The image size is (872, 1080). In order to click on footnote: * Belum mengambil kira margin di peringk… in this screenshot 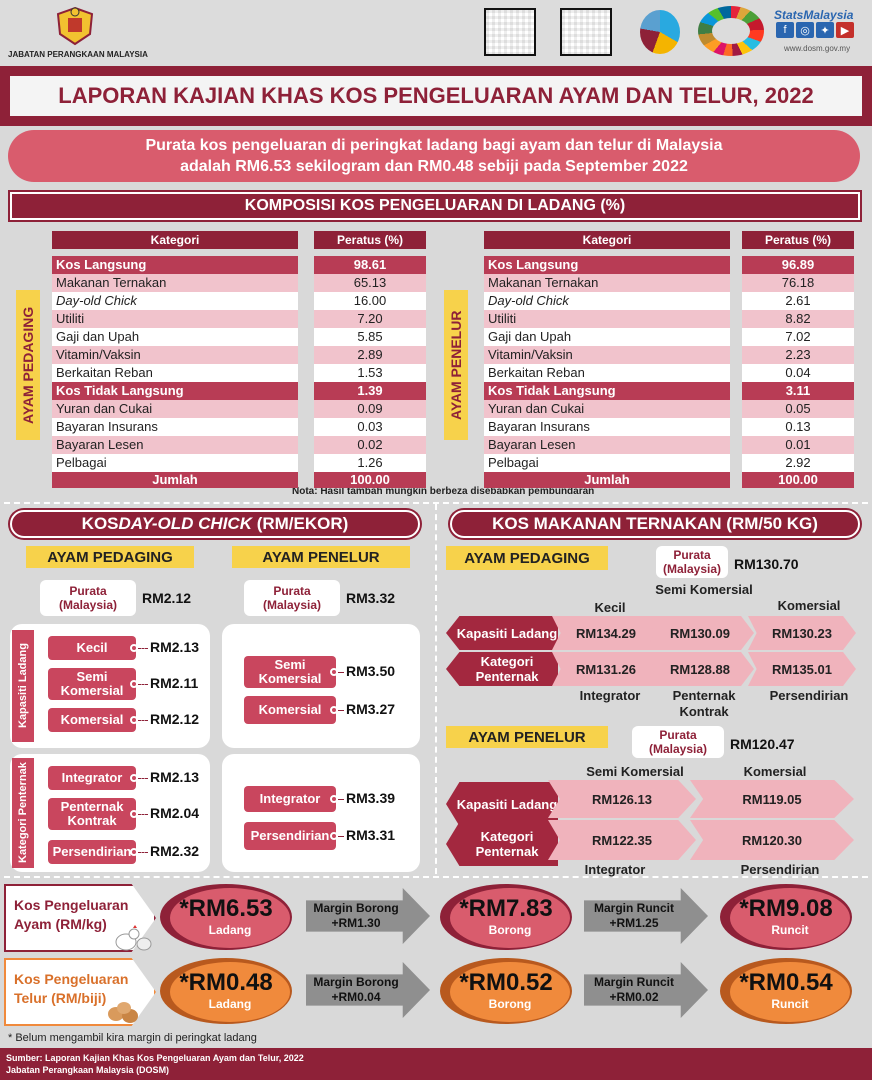, I will do `click(132, 1038)`.